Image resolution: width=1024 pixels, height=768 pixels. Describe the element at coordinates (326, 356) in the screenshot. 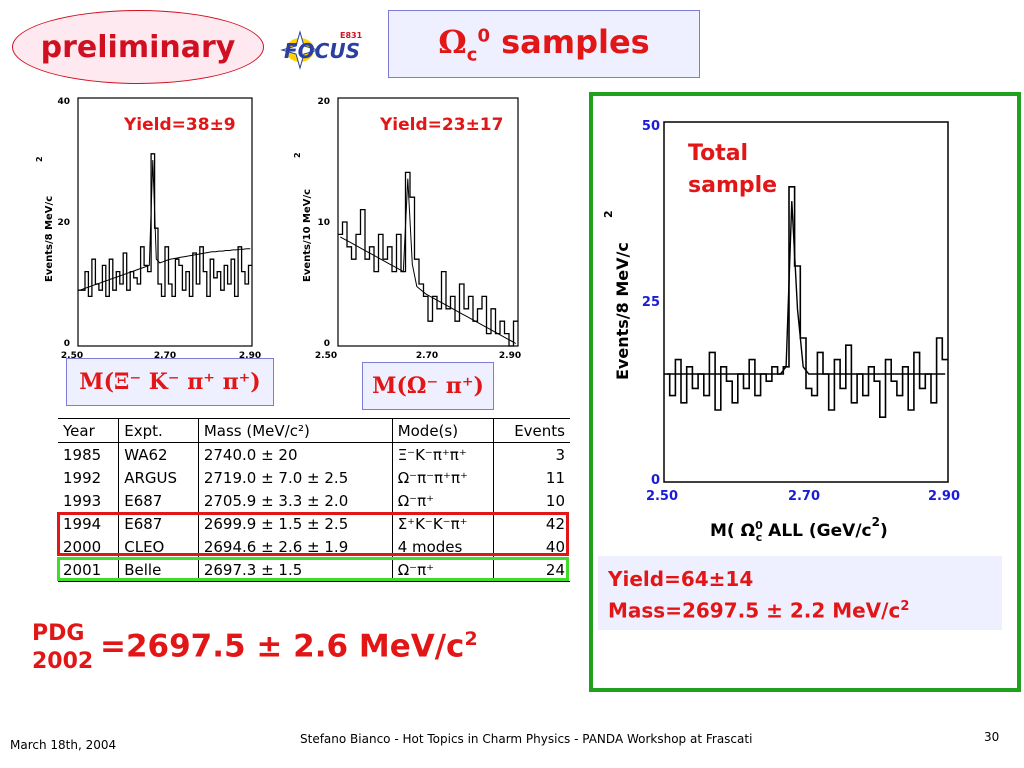

I see `plot2-xtick-1: 2.50` at that location.